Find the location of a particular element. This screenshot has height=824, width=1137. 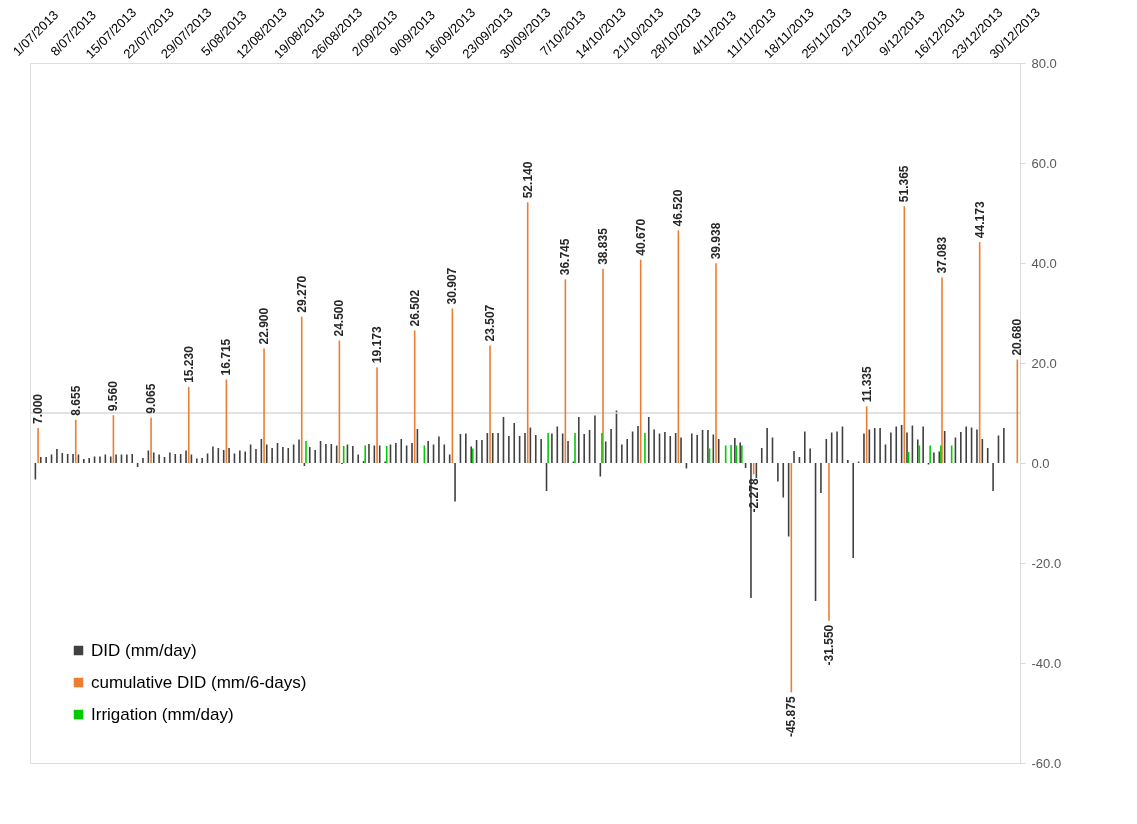

data-label: 19.173 is located at coordinates (377, 345).